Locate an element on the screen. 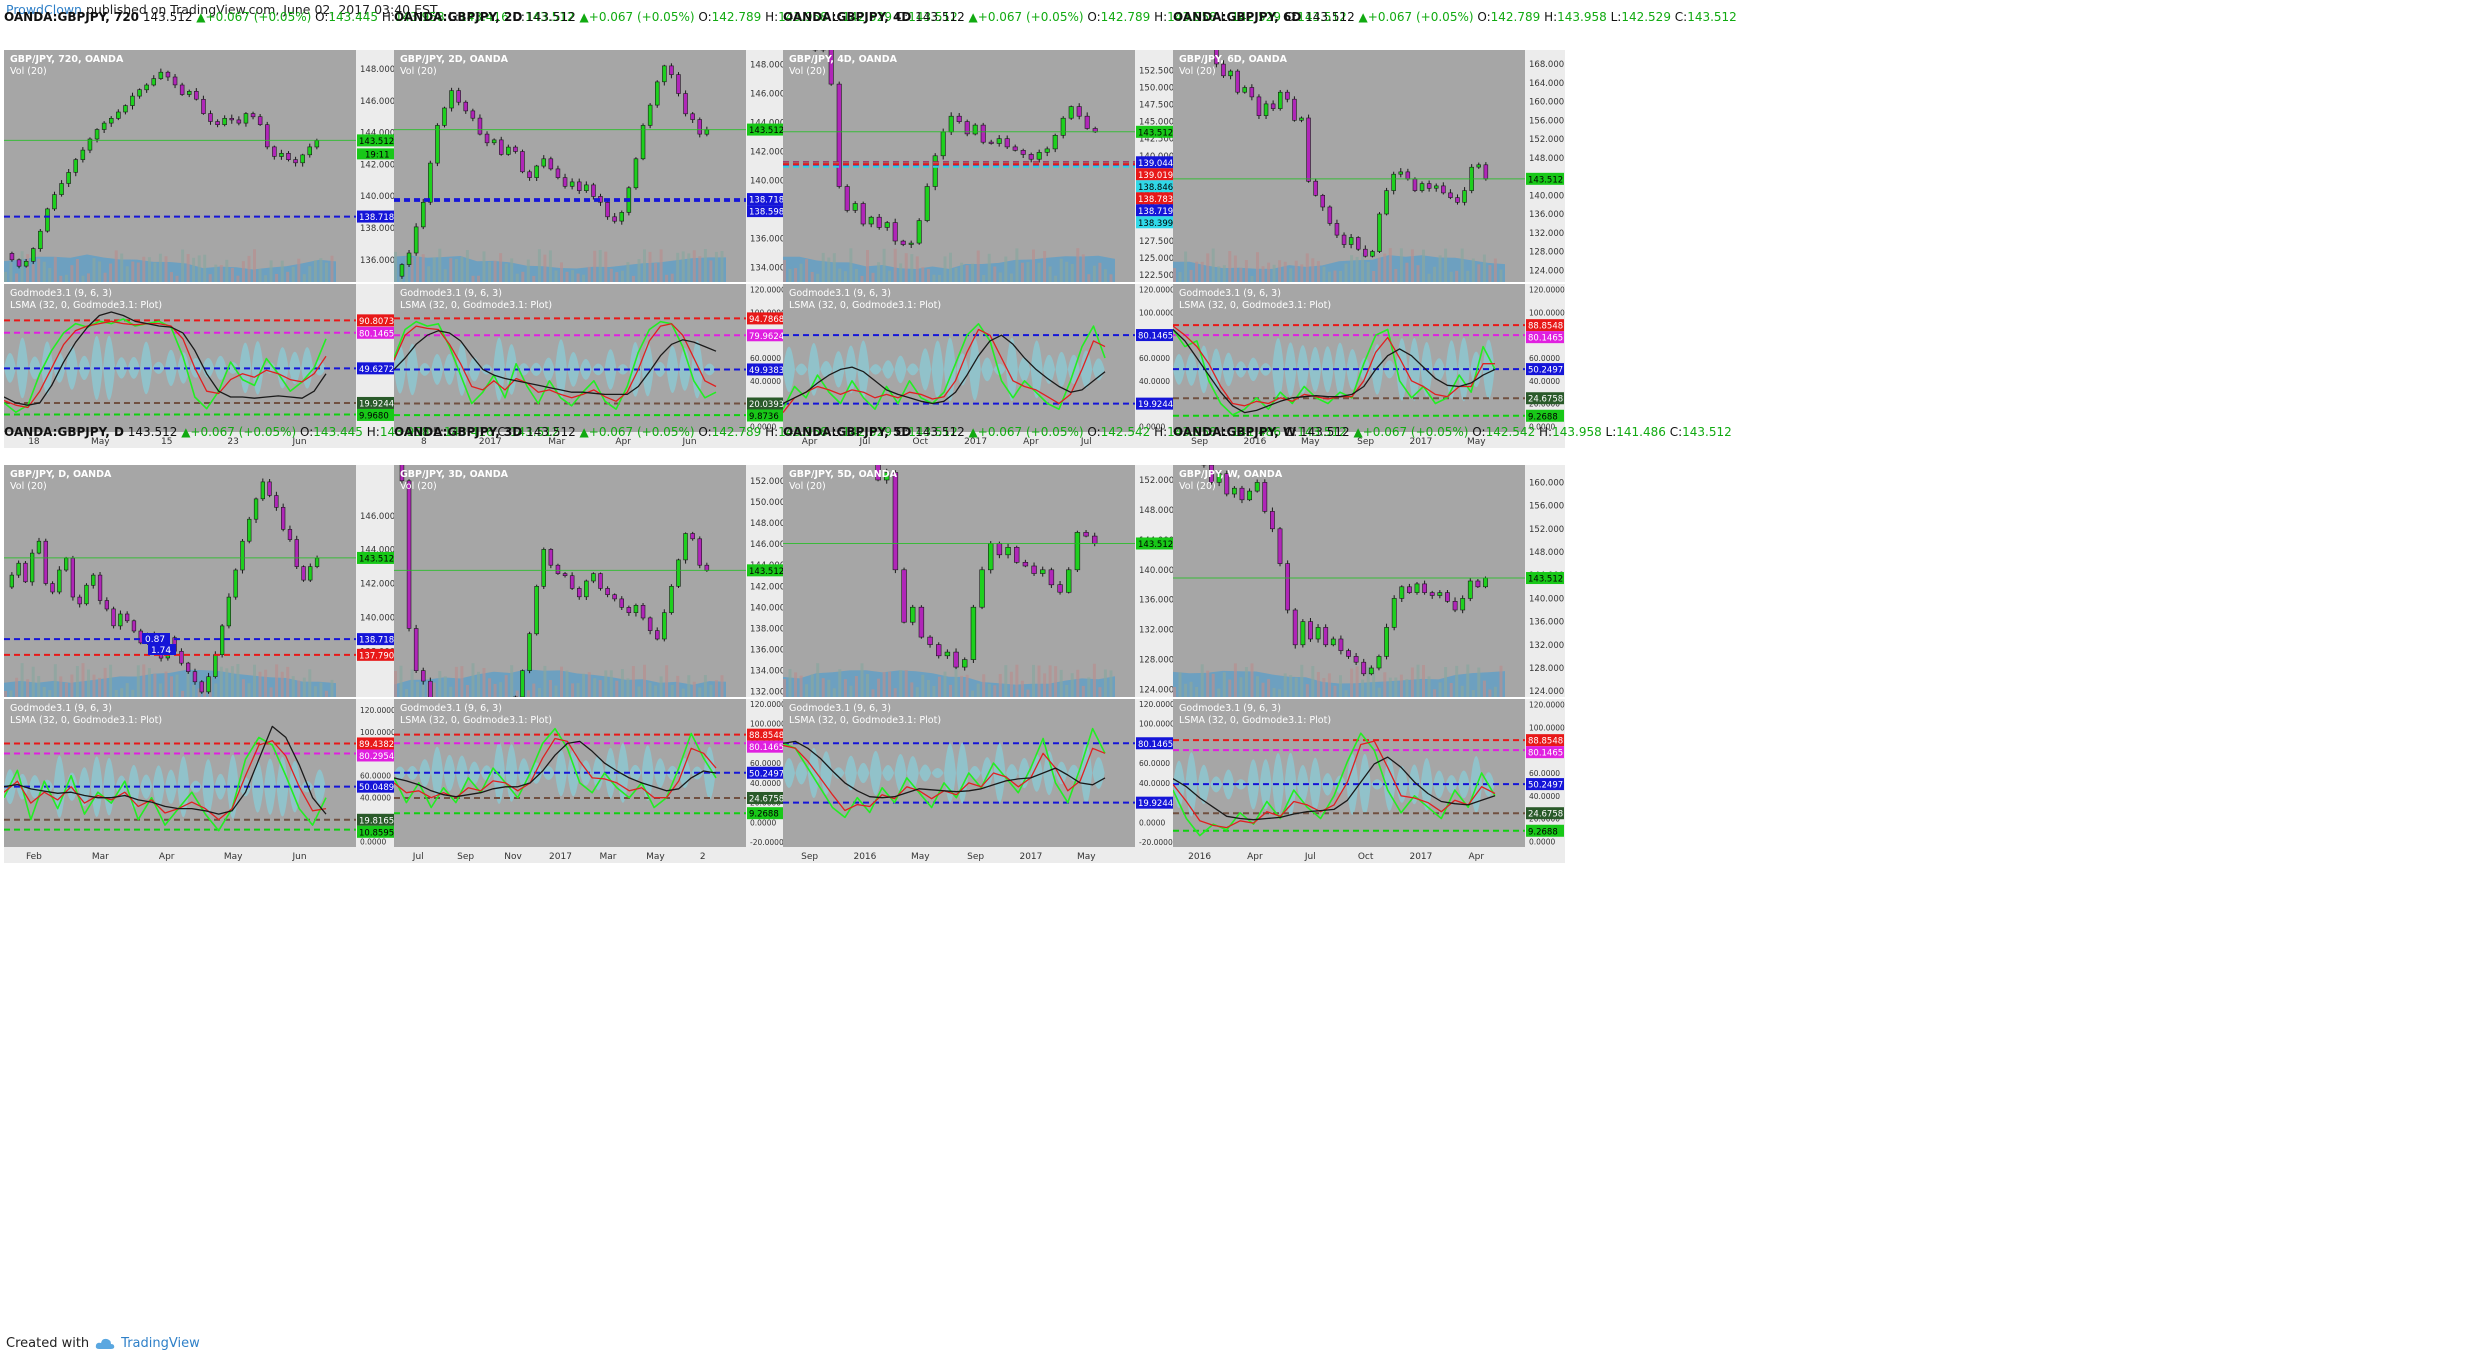 This screenshot has width=2472, height=1362. oscillator-plot-line is located at coordinates (1334, 784).